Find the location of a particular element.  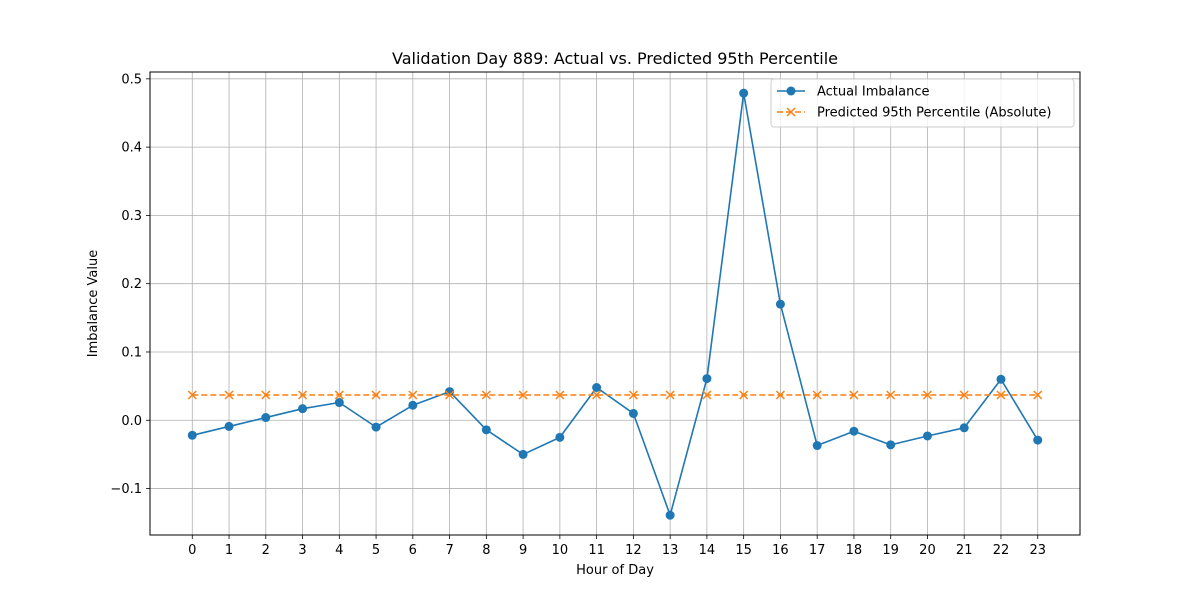

x-tick-label: 15 is located at coordinates (743, 550).